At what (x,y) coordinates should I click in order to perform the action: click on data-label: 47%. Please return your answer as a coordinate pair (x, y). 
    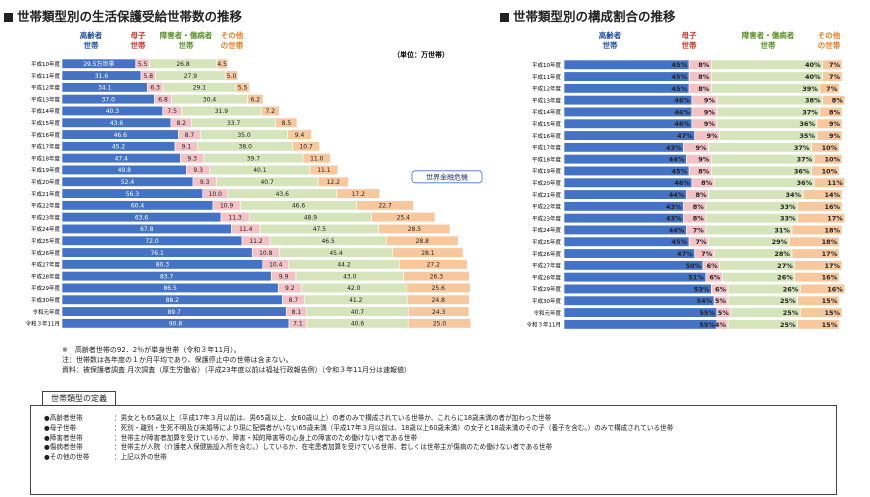
    Looking at the image, I should click on (685, 254).